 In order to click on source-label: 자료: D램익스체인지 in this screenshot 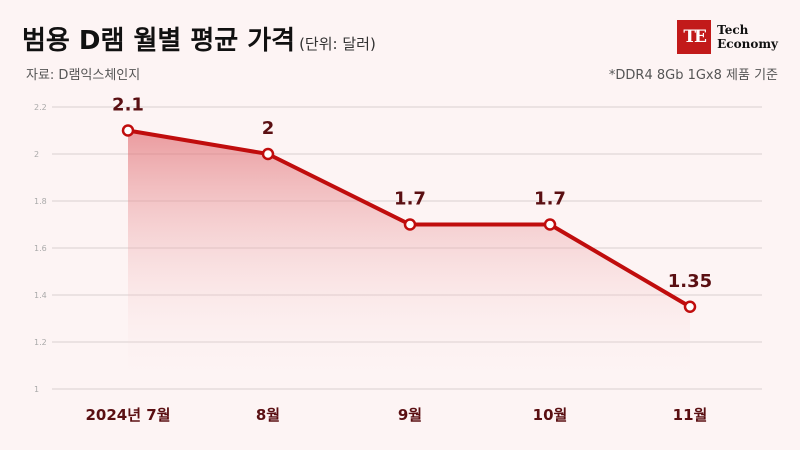, I will do `click(83, 75)`.